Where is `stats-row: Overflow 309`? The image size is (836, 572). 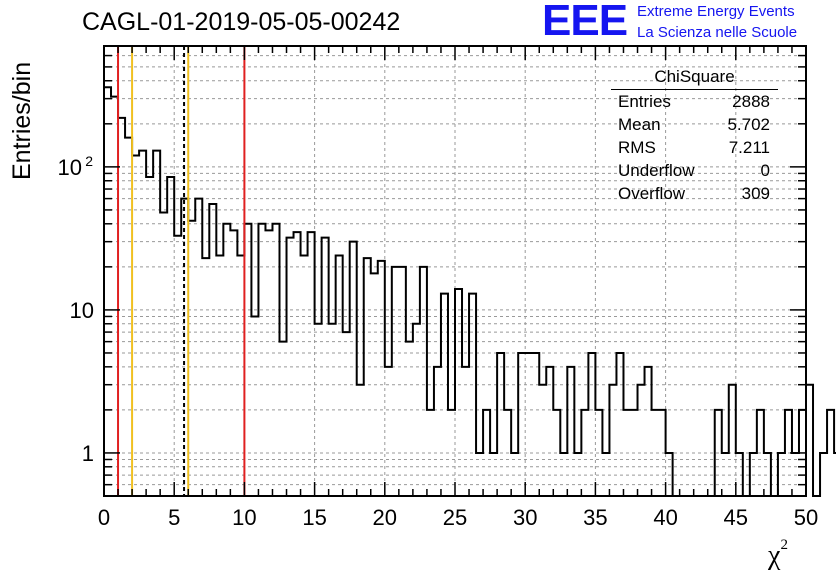
stats-row: Overflow 309 is located at coordinates (694, 193).